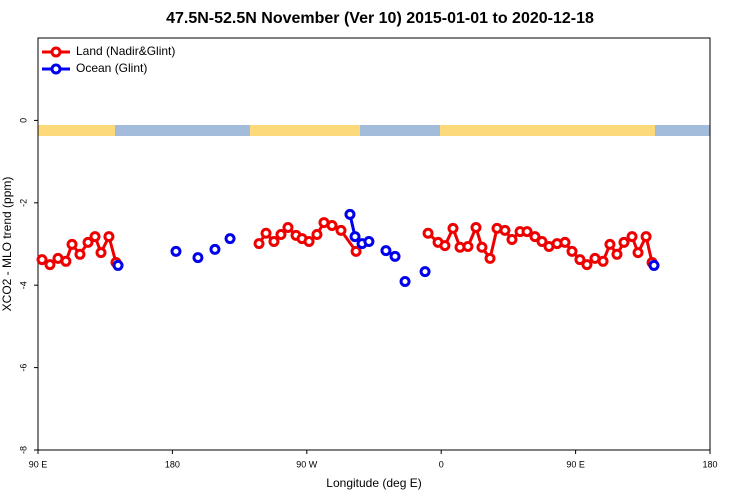 The height and width of the screenshot is (500, 750). What do you see at coordinates (7, 244) in the screenshot?
I see `y-axis-label: XCO2 - MLO trend (ppm)` at bounding box center [7, 244].